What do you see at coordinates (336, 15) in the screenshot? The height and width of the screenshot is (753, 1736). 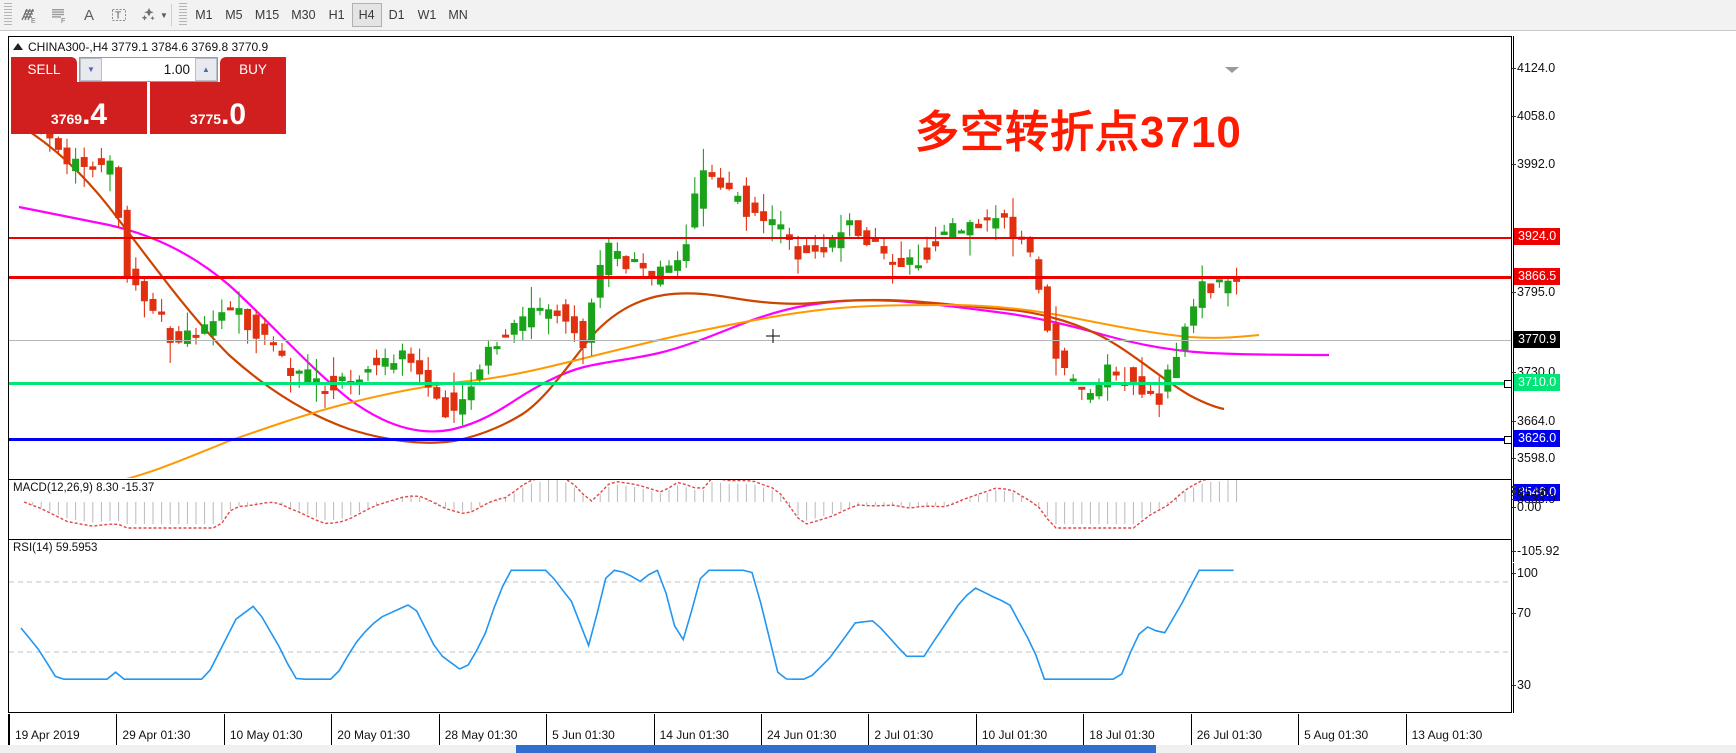 I see `timeframe-h1: H1` at bounding box center [336, 15].